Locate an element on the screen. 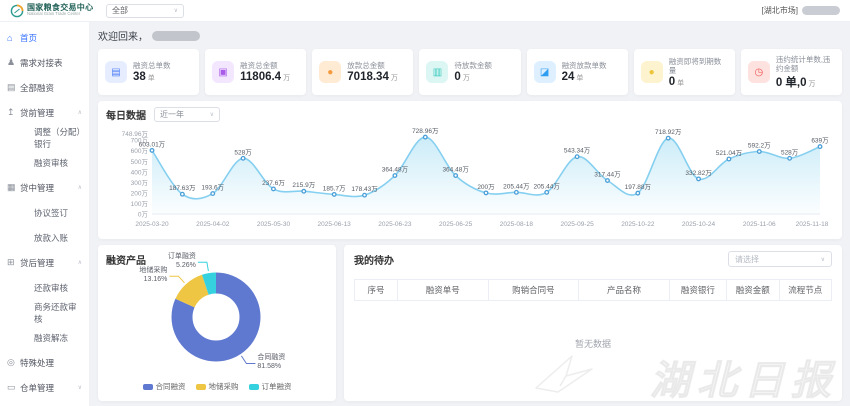 Image resolution: width=850 pixels, height=406 pixels. sidebar-item-financing-review: 融资审核 is located at coordinates (44, 162).